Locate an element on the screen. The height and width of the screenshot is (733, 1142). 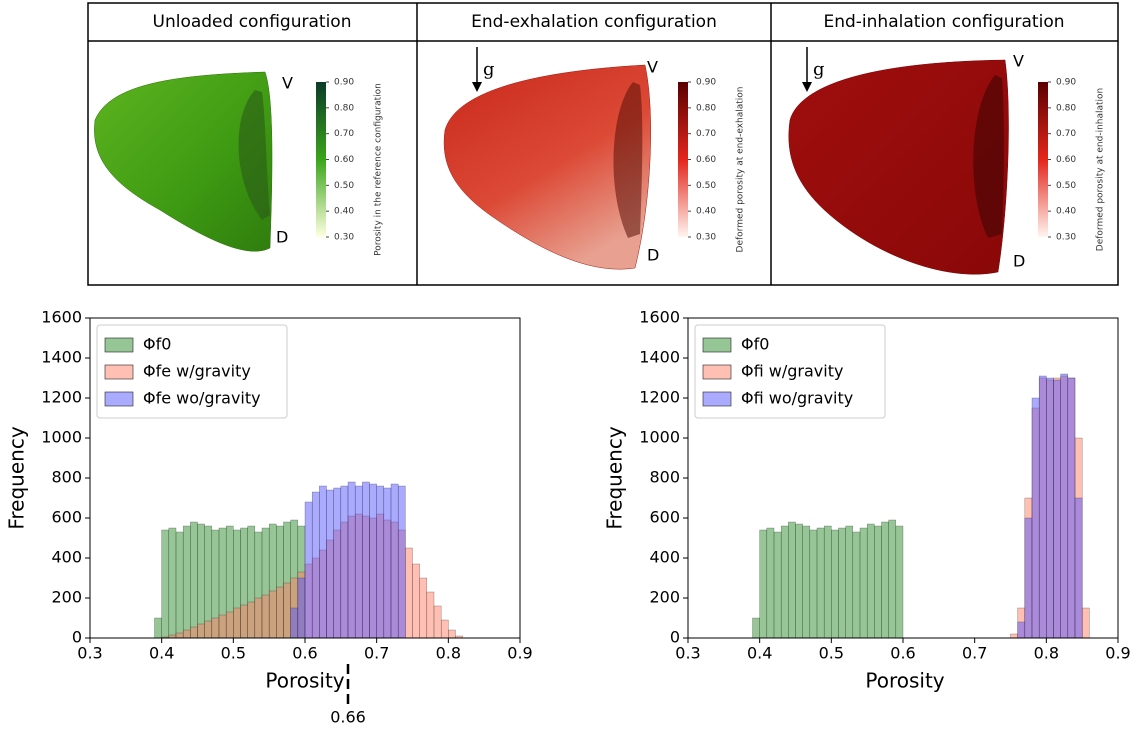
colorbar-tick-label: 0.70 is located at coordinates (344, 134).